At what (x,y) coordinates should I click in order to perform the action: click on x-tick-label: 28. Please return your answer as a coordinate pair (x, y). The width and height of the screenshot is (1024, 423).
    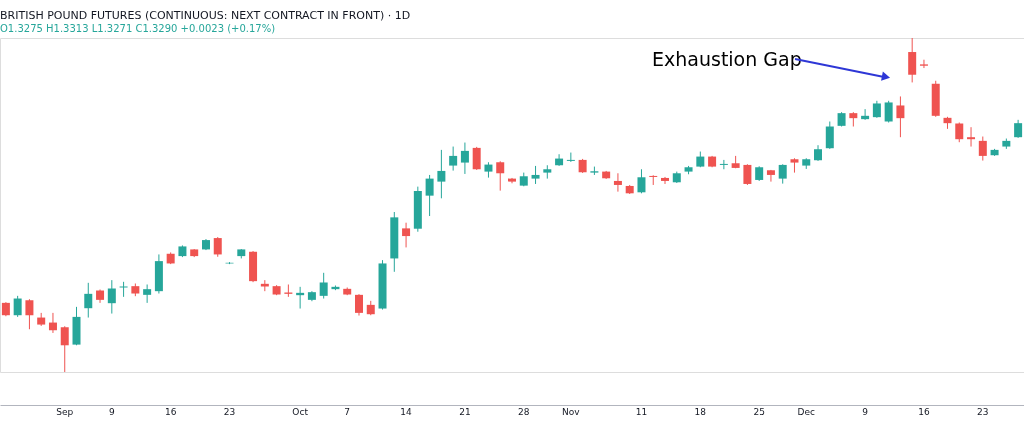
    Looking at the image, I should click on (524, 411).